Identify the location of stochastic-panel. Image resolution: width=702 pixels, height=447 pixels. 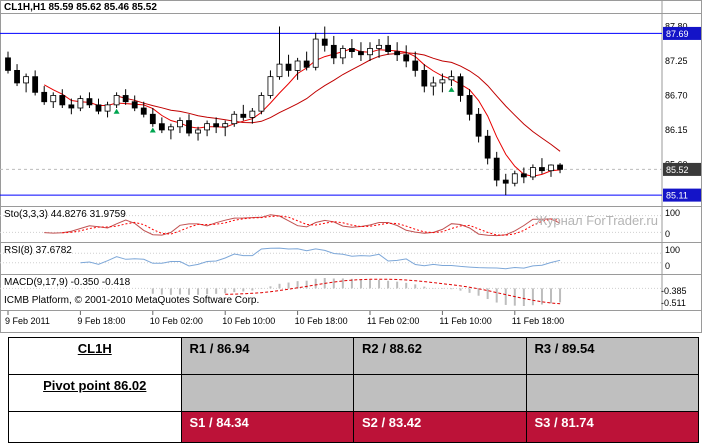
(331, 225).